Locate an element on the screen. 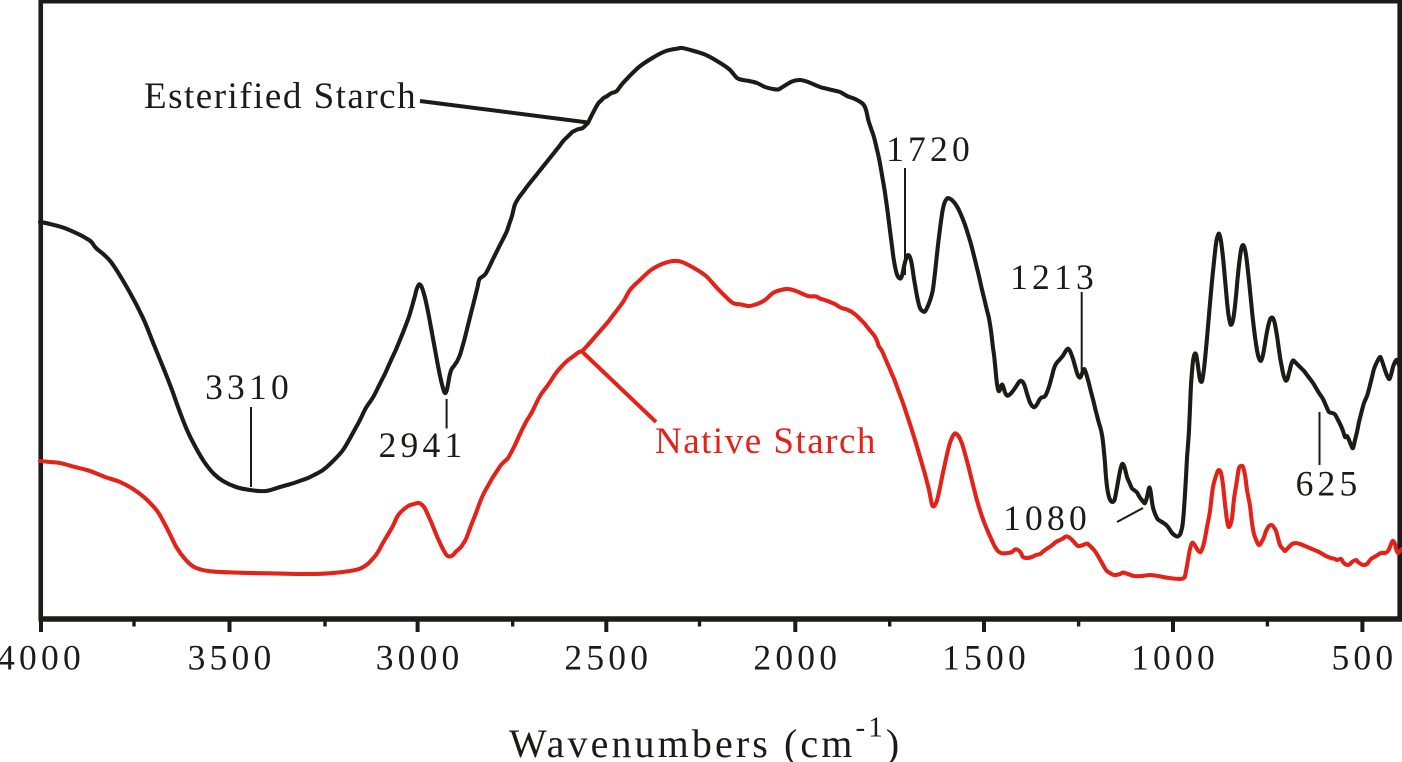 Image resolution: width=1402 pixels, height=762 pixels. svg-text: 1000 is located at coordinates (1175, 658).